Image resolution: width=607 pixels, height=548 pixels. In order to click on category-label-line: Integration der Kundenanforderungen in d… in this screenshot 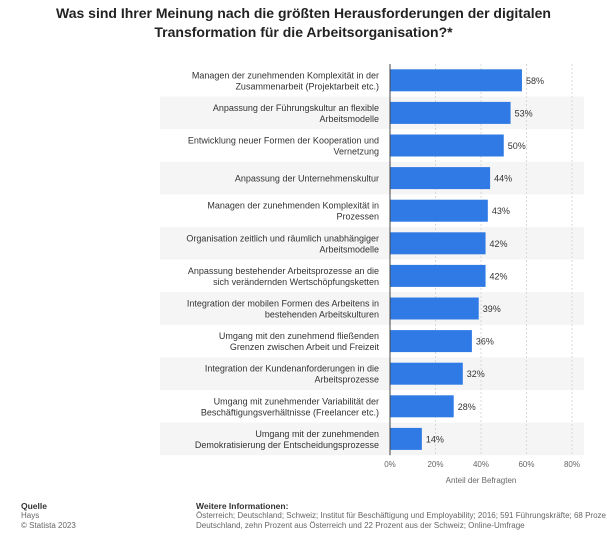, I will do `click(292, 369)`.